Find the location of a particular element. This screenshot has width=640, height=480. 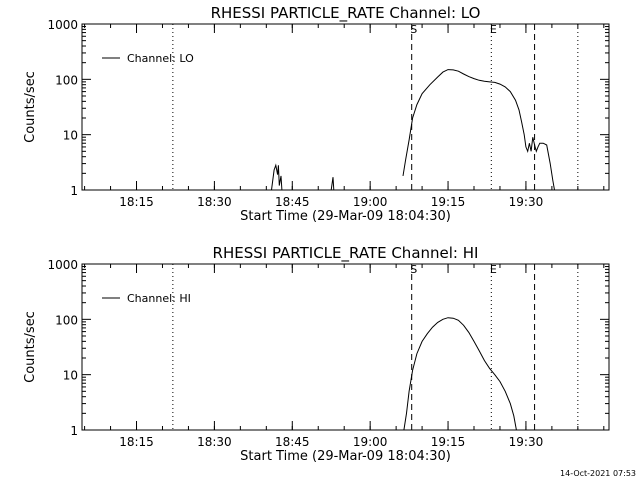

legend-label: Channel: LO is located at coordinates (160, 58).